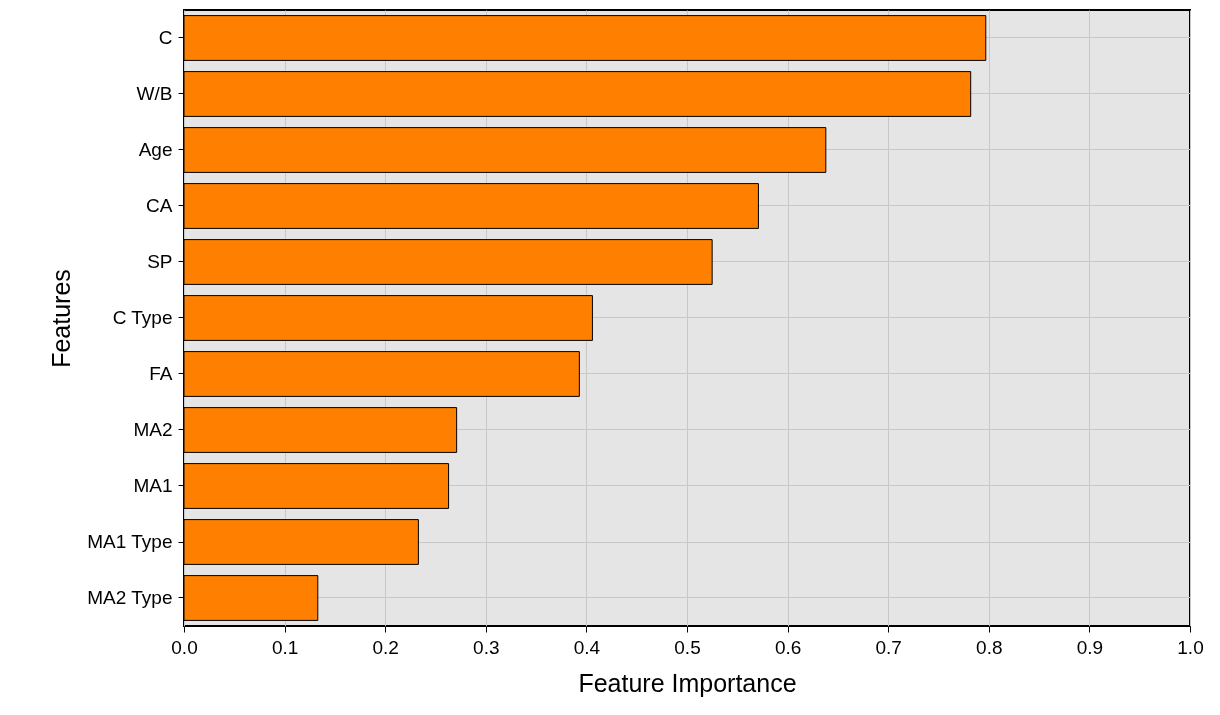 The height and width of the screenshot is (715, 1220). What do you see at coordinates (153, 429) in the screenshot?
I see `y-tick-label: MA2` at bounding box center [153, 429].